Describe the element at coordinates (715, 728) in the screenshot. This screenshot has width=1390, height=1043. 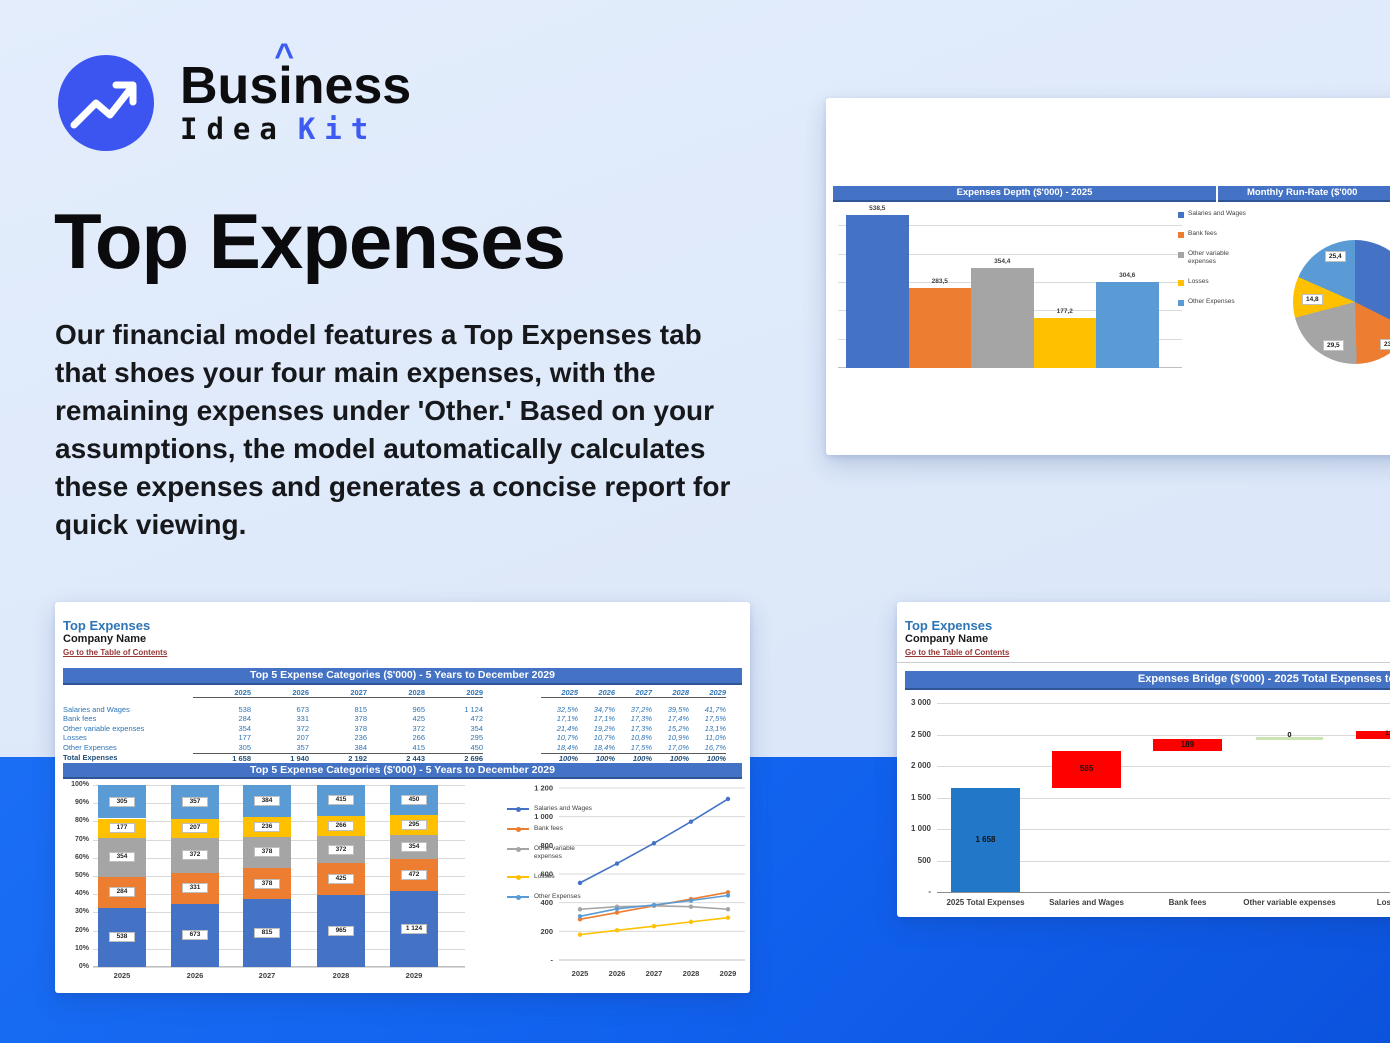
I see `cell-pct: 13,1%` at that location.